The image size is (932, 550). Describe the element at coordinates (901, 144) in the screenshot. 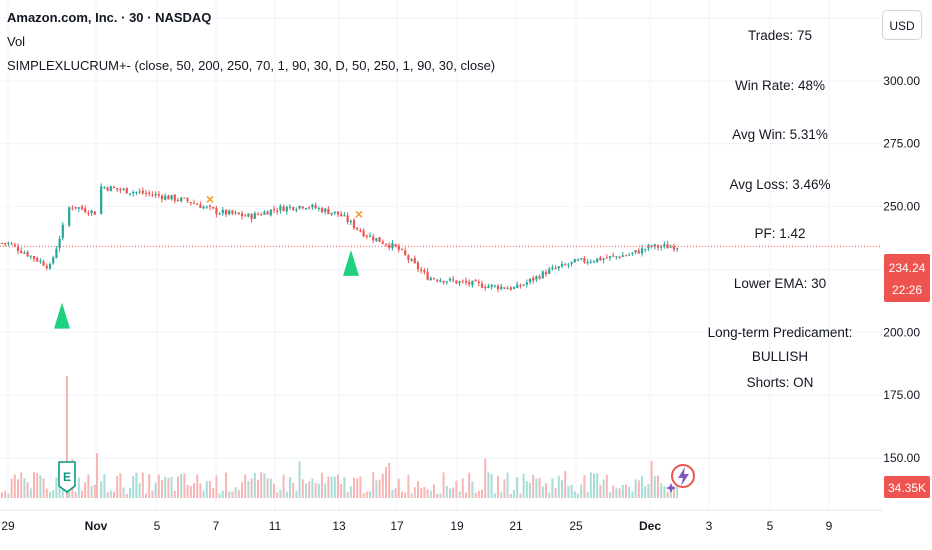

I see `price-tick-label: 275.00` at that location.